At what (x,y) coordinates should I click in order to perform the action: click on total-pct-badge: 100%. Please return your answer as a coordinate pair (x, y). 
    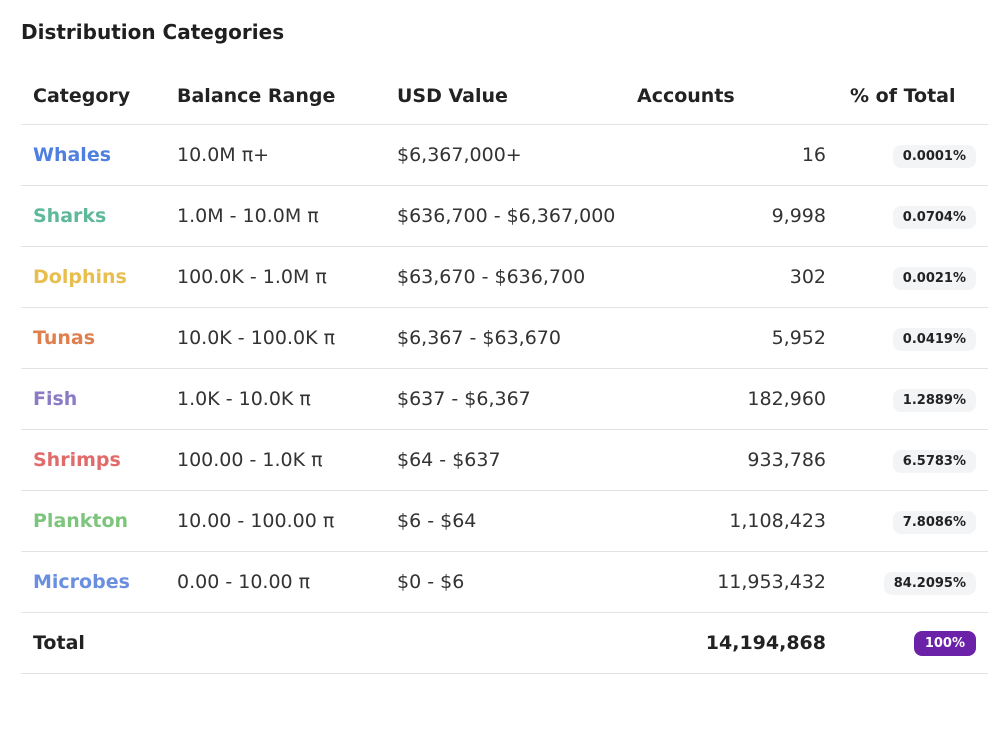
    Looking at the image, I should click on (944, 643).